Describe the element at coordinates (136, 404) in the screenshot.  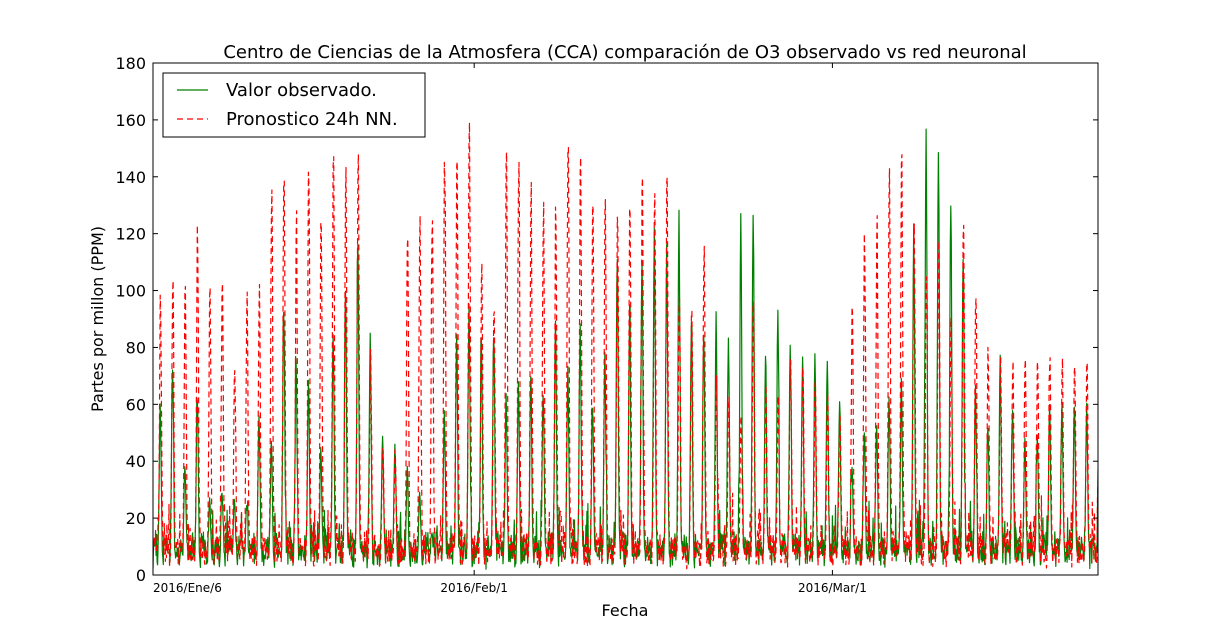
I see `y-tick-label: 60` at that location.